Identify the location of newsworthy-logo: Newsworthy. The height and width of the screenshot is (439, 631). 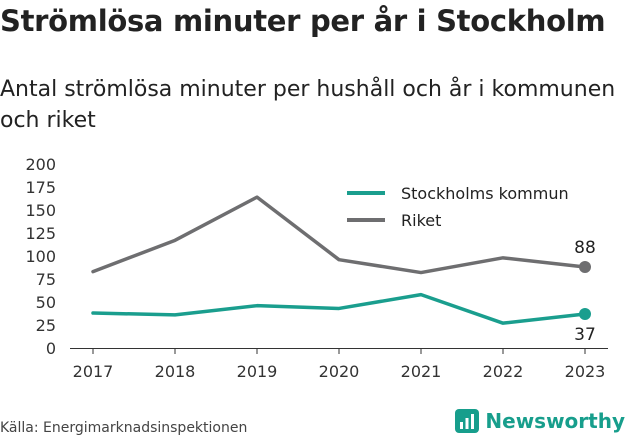
(540, 421).